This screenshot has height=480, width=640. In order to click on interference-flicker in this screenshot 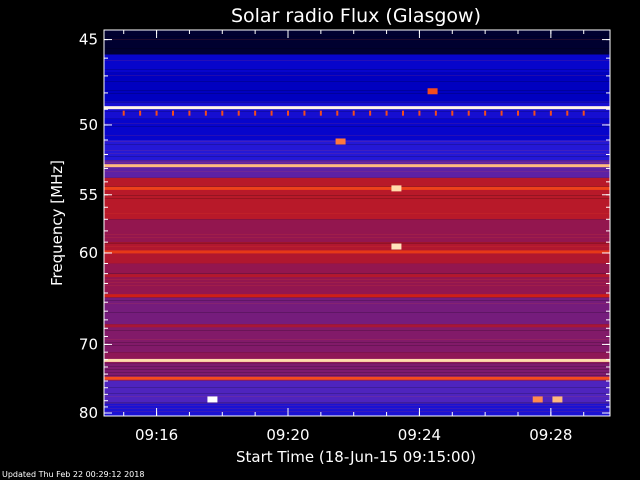, I will do `click(353, 113)`.